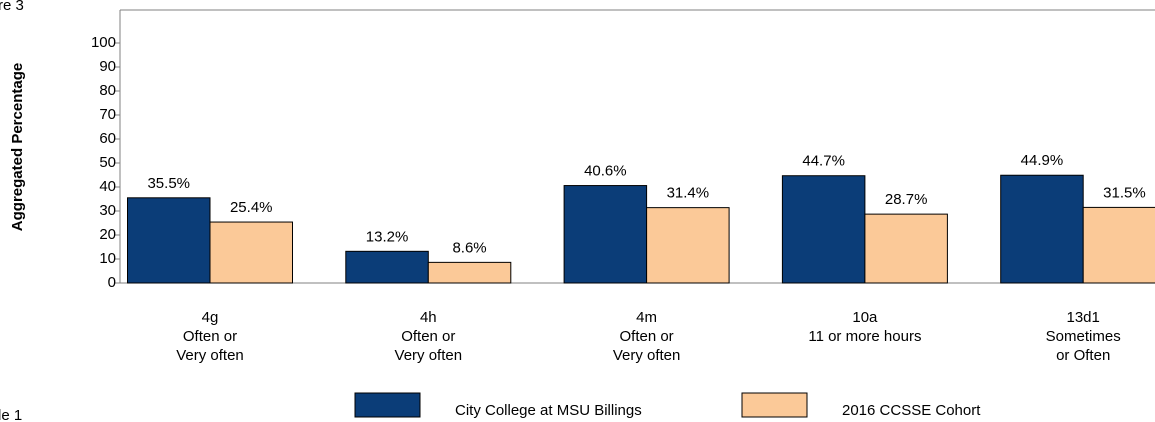  What do you see at coordinates (107, 90) in the screenshot?
I see `y-tick-label: 80` at bounding box center [107, 90].